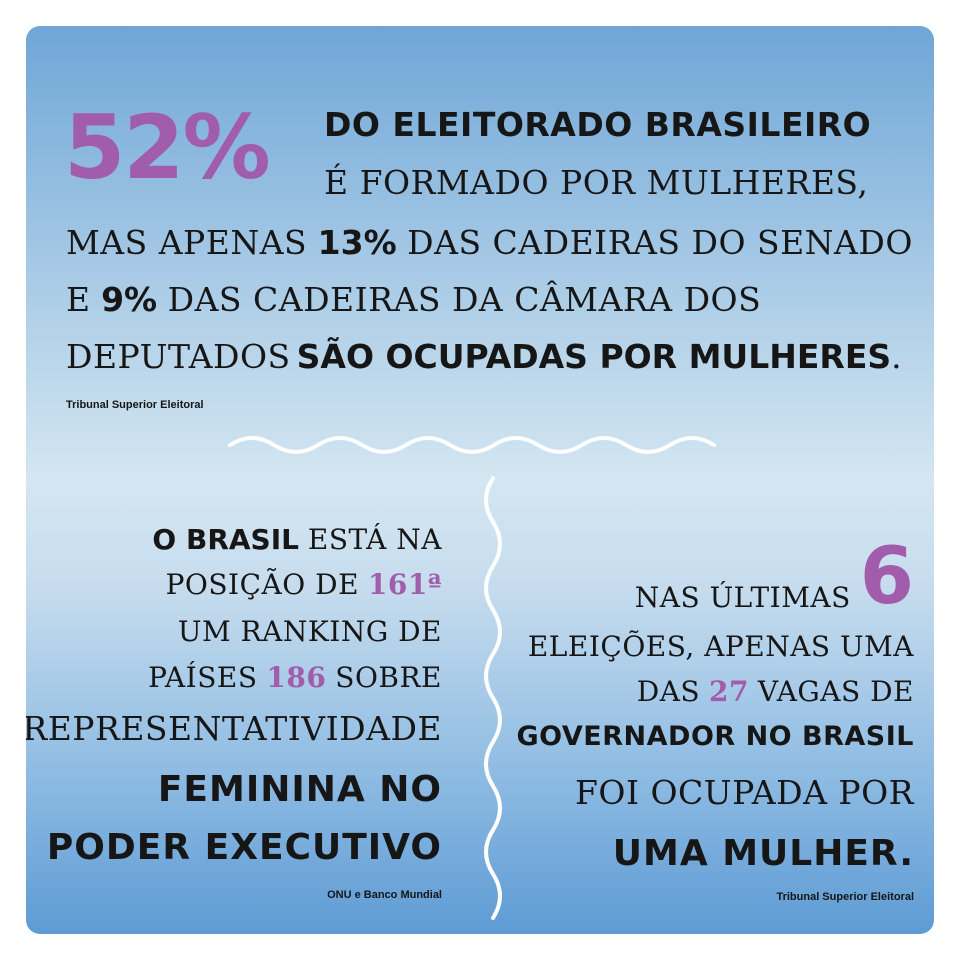 Image resolution: width=960 pixels, height=960 pixels. I want to click on right-source: Tribunal Superior Eleitoral, so click(845, 897).